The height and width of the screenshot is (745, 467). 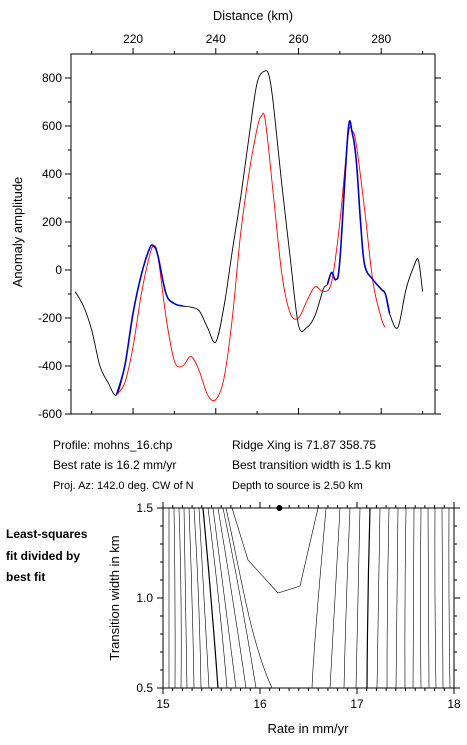 What do you see at coordinates (304, 445) in the screenshot?
I see `ridge-crossing-label: Ridge Xing is 71.87 358.75` at bounding box center [304, 445].